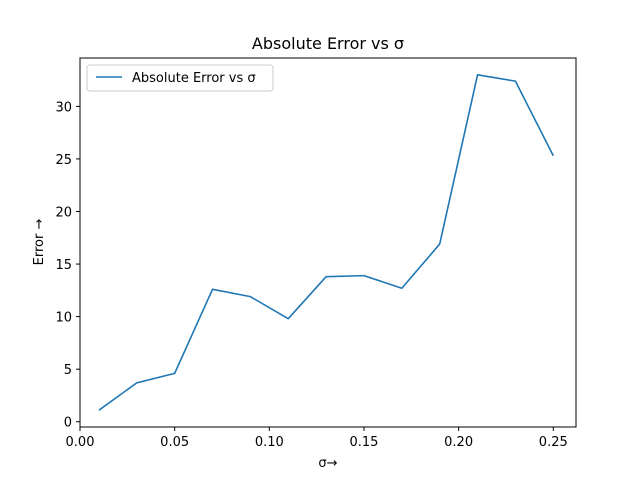  What do you see at coordinates (80, 442) in the screenshot?
I see `x-tick-label: 0.00` at bounding box center [80, 442].